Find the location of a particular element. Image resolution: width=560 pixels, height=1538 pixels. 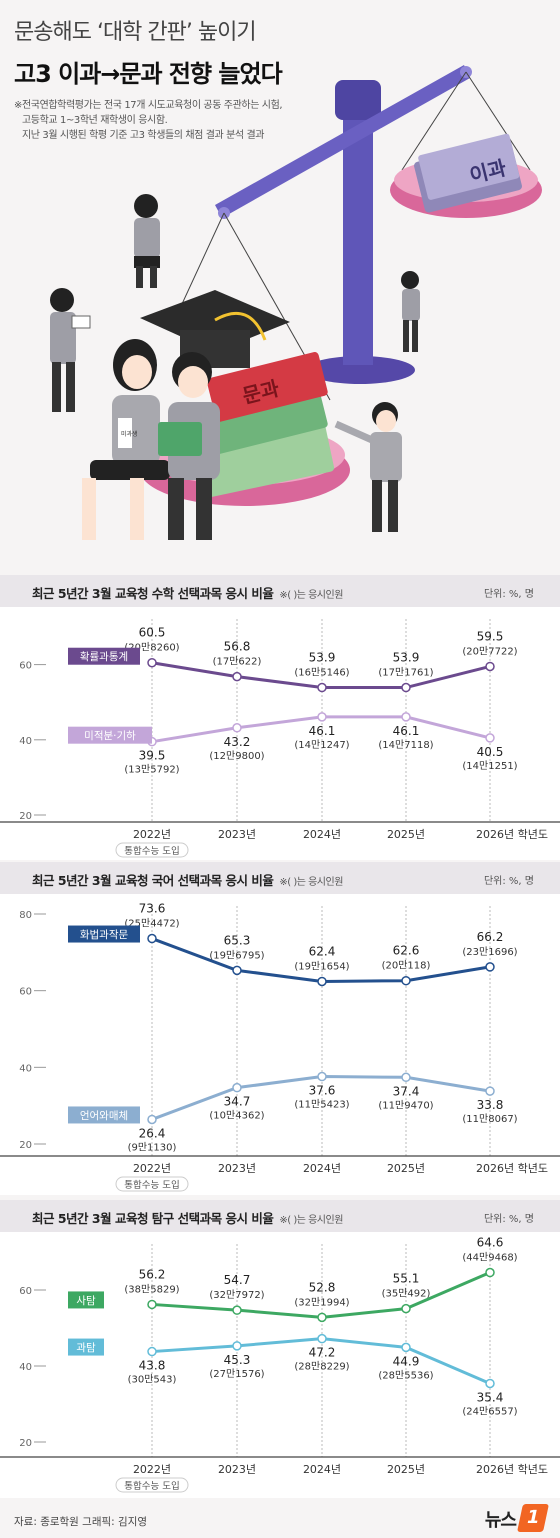

note-line1: ※전국연합학력평가는 전국 17개 시도교육청이 공동 주관하는 시험, is located at coordinates (148, 105).